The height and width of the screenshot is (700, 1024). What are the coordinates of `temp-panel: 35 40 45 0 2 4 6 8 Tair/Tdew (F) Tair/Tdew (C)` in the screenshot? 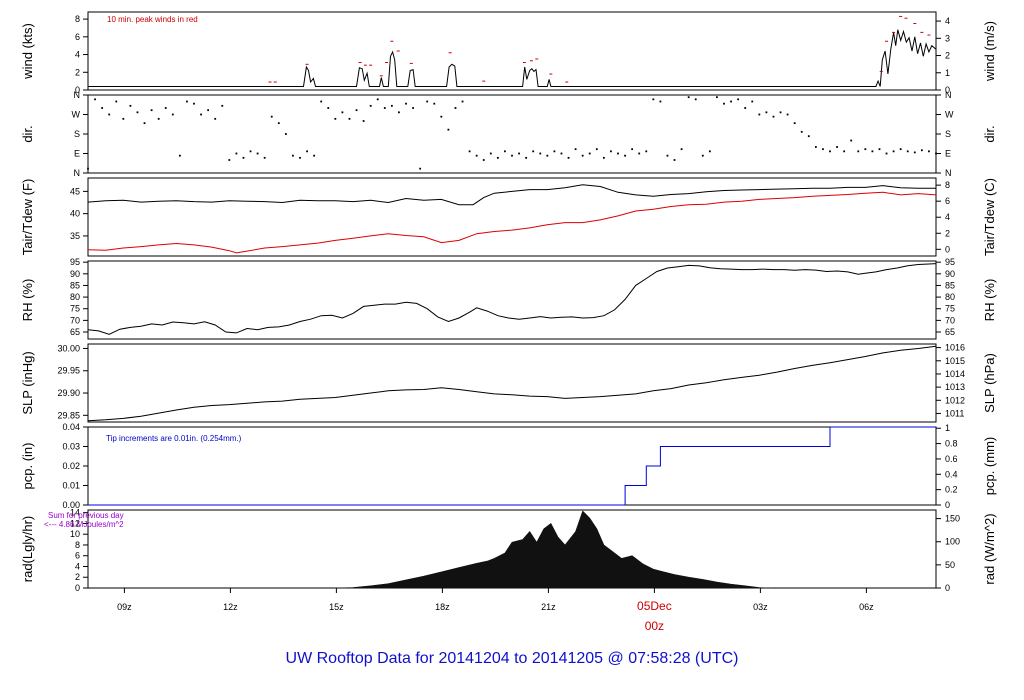 It's located at (508, 217).